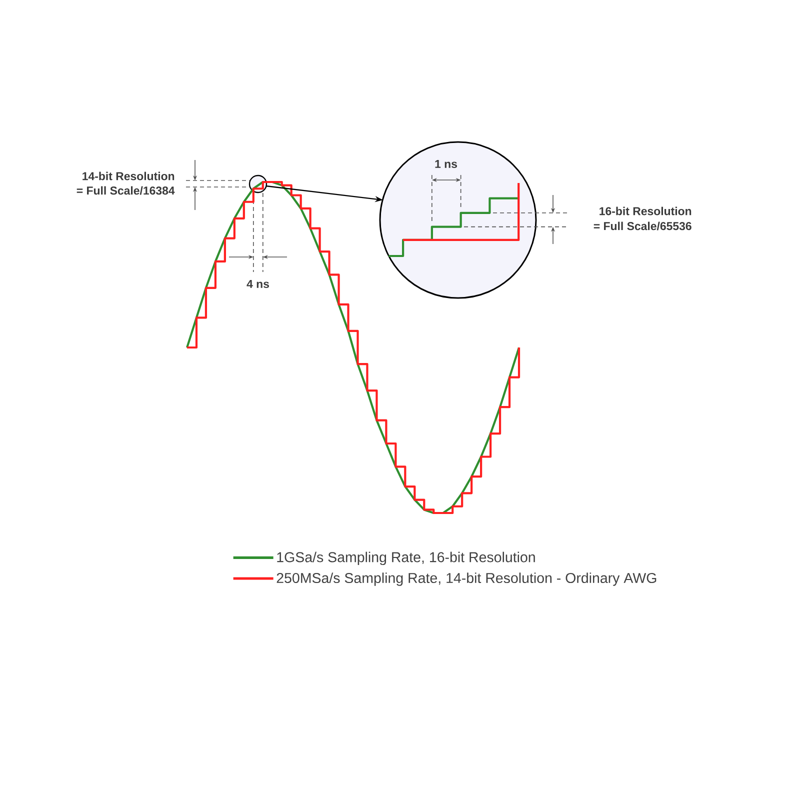 The image size is (800, 800). I want to click on legend-label: 1GSa/s Sampling Rate, 16-bit Resolution, so click(406, 559).